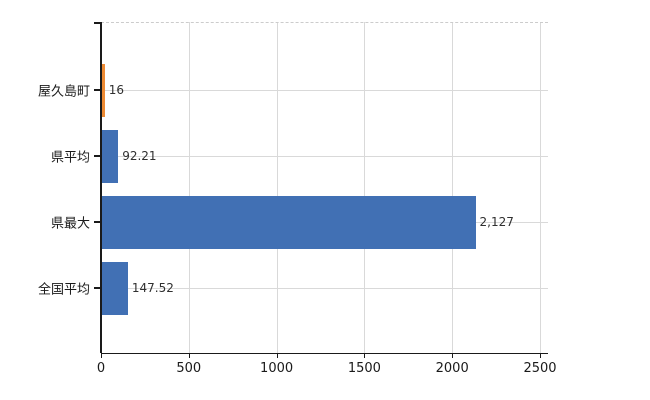 The height and width of the screenshot is (400, 650). Describe the element at coordinates (116, 90) in the screenshot. I see `value-label: 16` at that location.